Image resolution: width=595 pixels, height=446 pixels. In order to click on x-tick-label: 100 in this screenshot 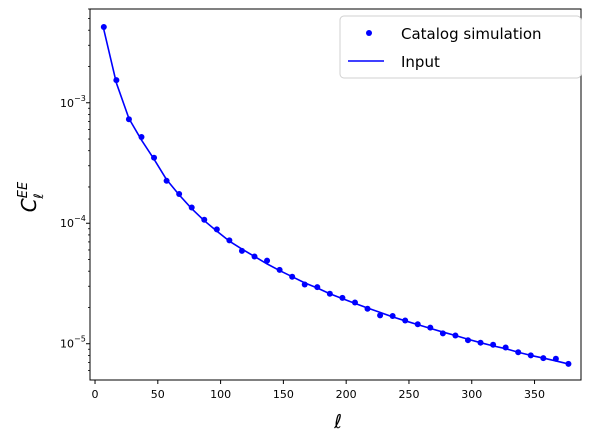, I will do `click(220, 394)`.